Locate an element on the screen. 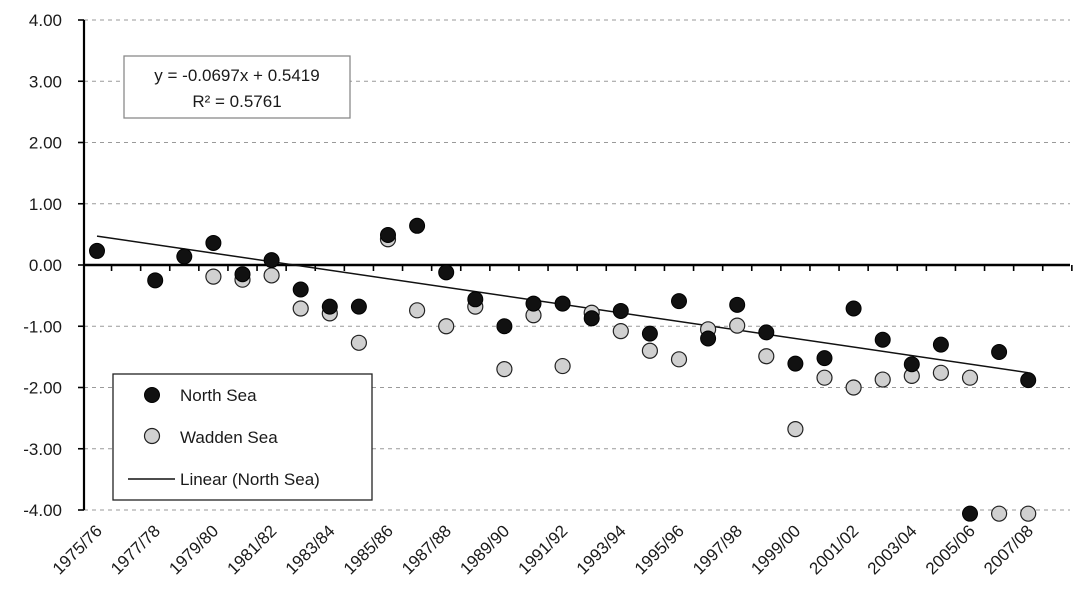  x-tick-label: 1983/84 is located at coordinates (310, 549).